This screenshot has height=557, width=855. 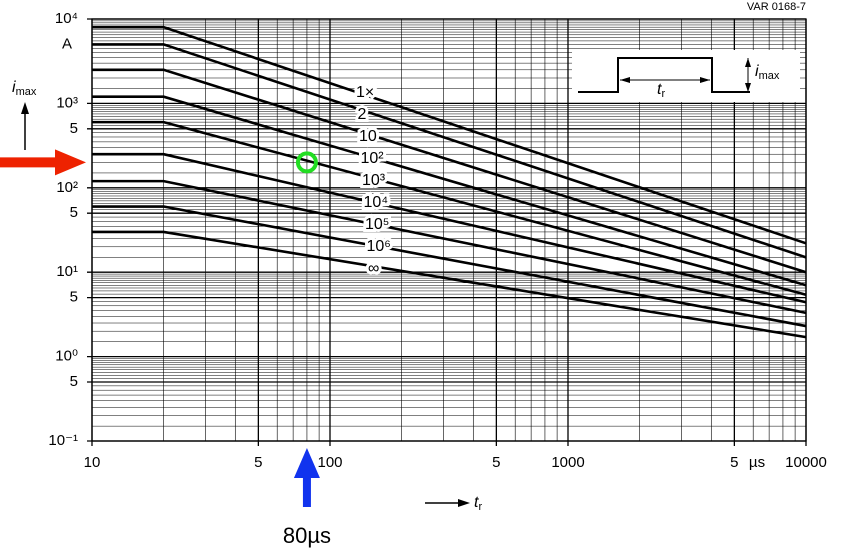 I want to click on x-axis-label-symbol: t, so click(x=476, y=502).